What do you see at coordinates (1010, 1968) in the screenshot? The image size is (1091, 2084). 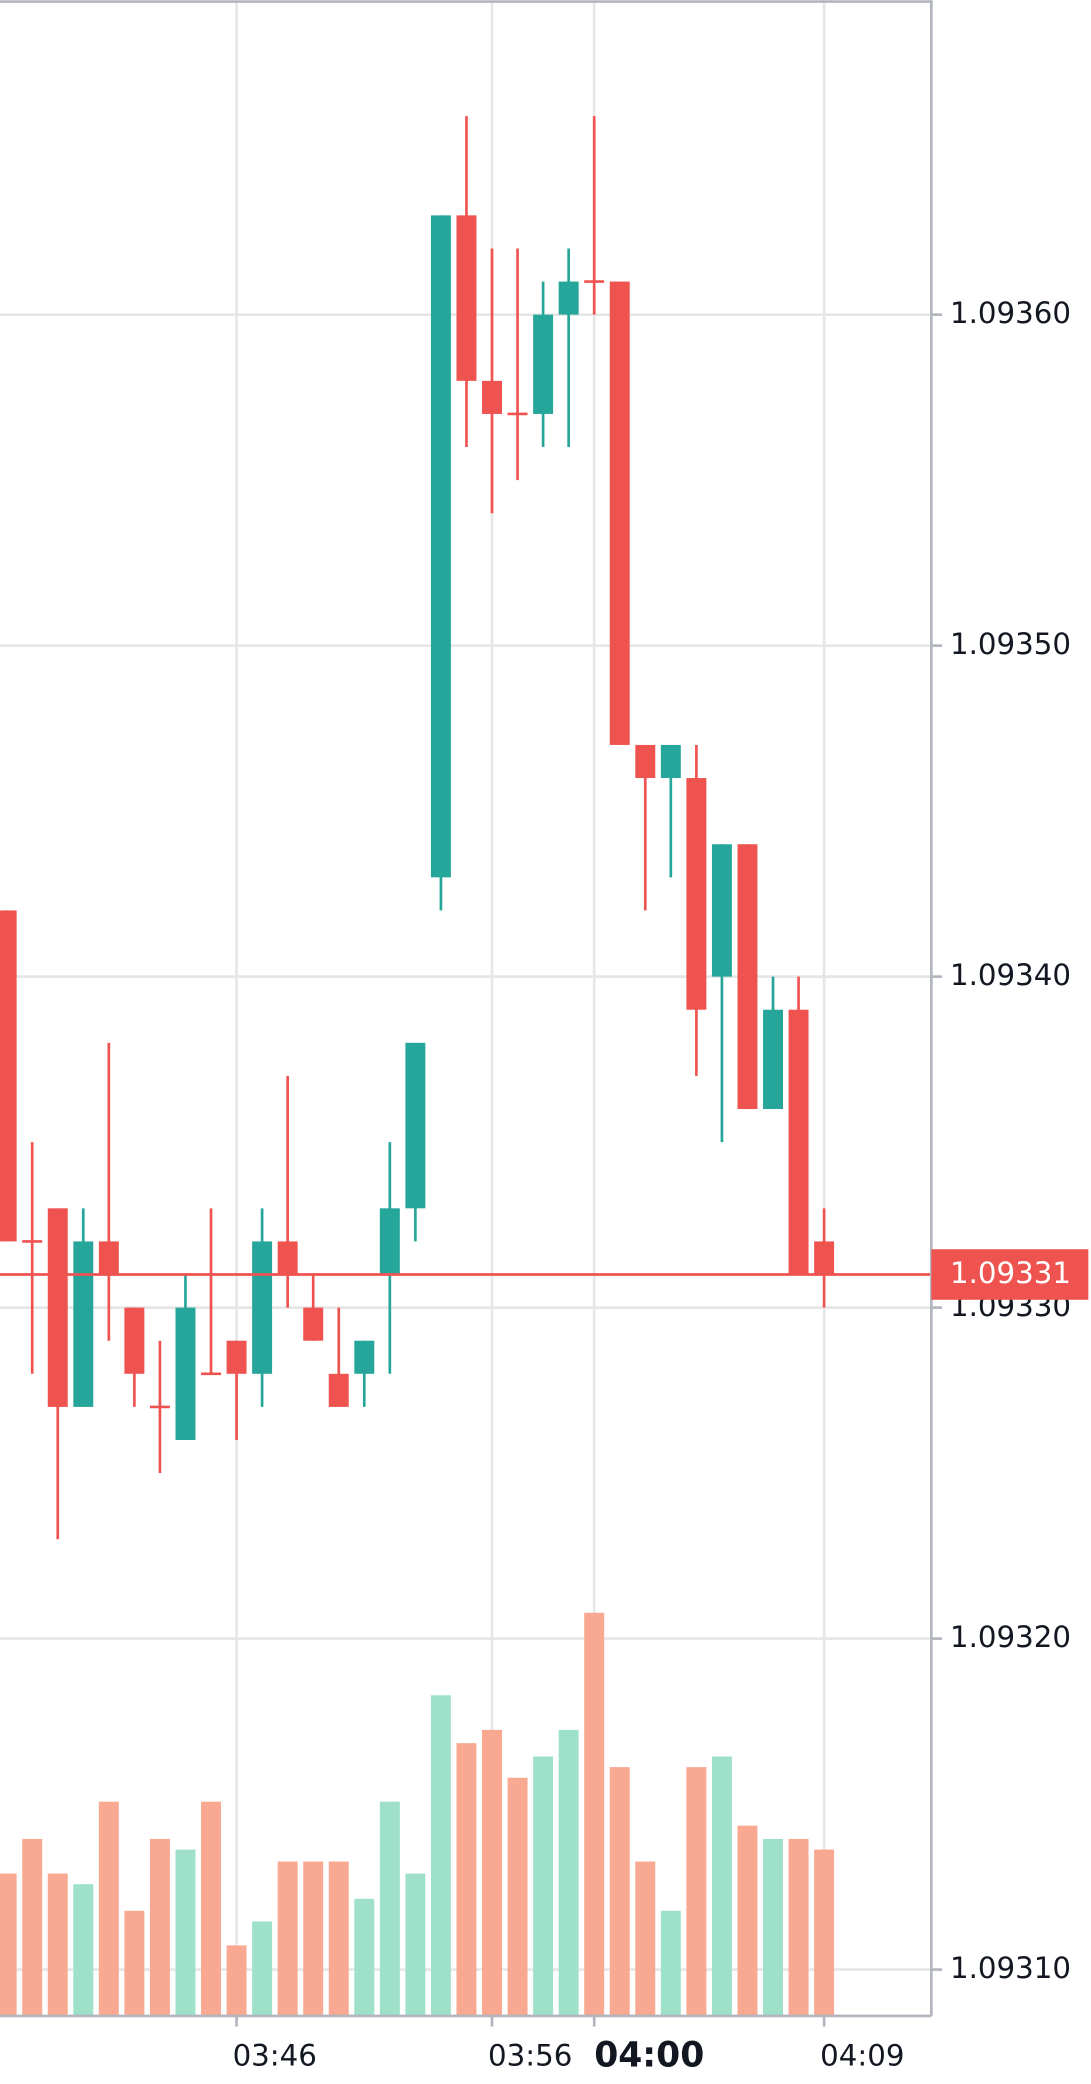 I see `y-tick-label: 1.09310` at bounding box center [1010, 1968].